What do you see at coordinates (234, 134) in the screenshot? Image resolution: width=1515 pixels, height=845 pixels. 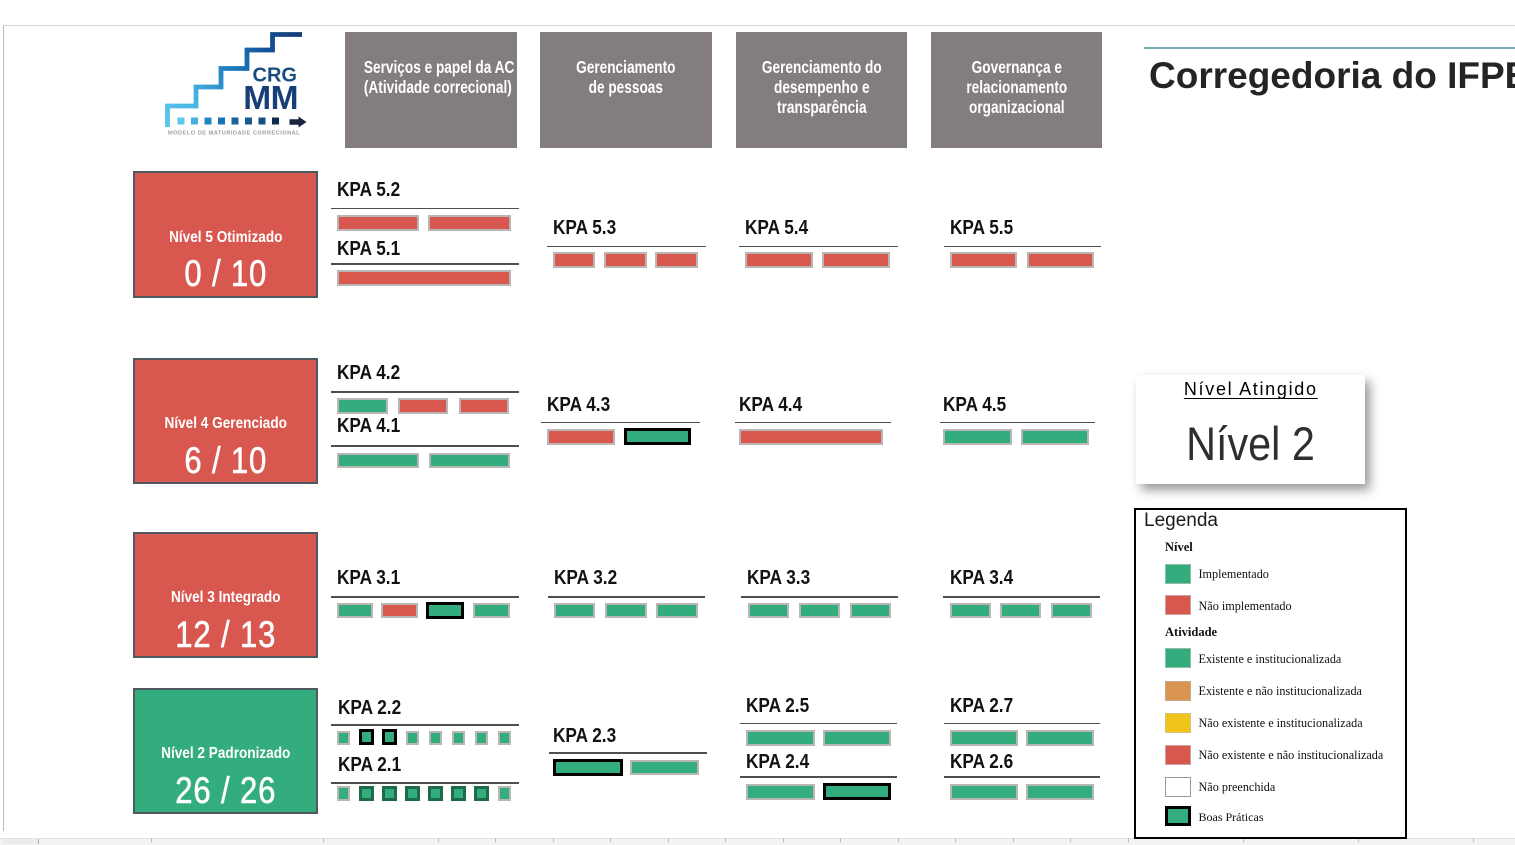 I see `svg-text:MODELO DE MATURIDADE CORRECION: MODELO DE MATURIDADE CORRECIONAL` at bounding box center [234, 134].